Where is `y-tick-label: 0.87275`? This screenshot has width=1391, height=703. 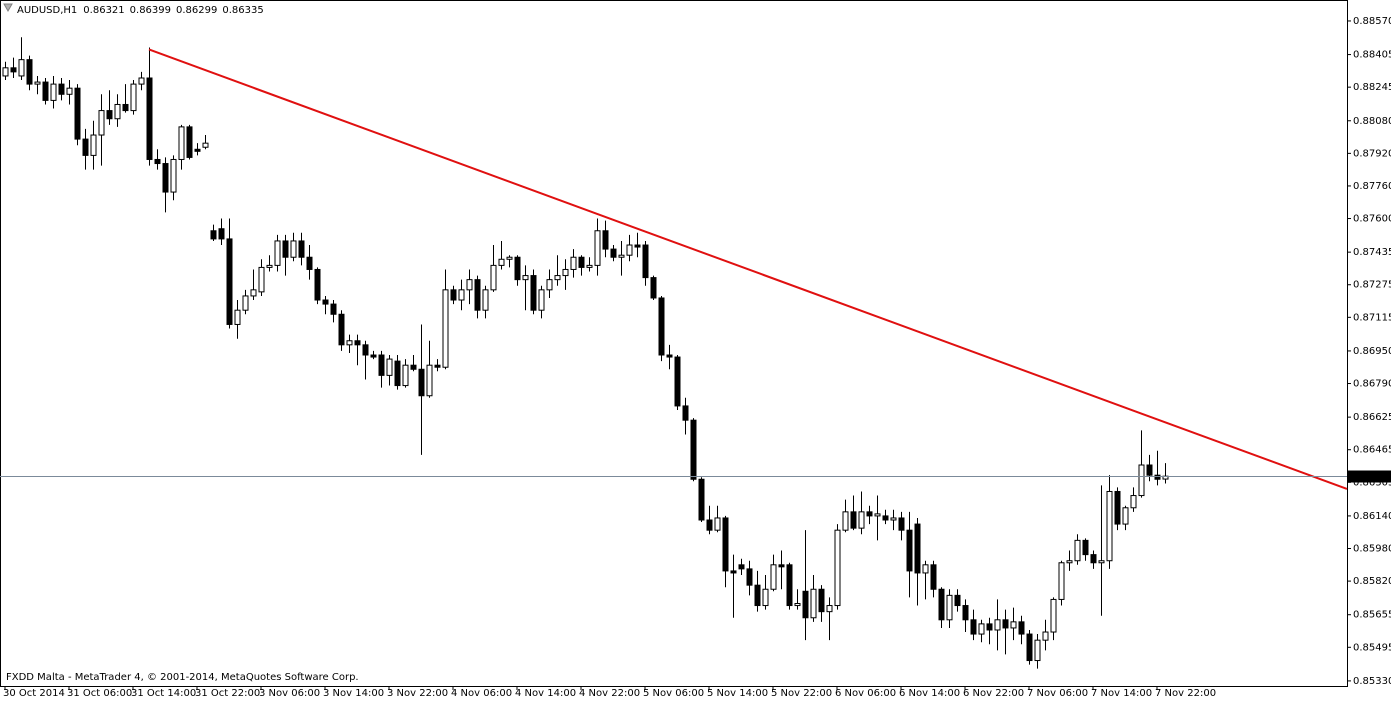
y-tick-label: 0.87275 is located at coordinates (1372, 285).